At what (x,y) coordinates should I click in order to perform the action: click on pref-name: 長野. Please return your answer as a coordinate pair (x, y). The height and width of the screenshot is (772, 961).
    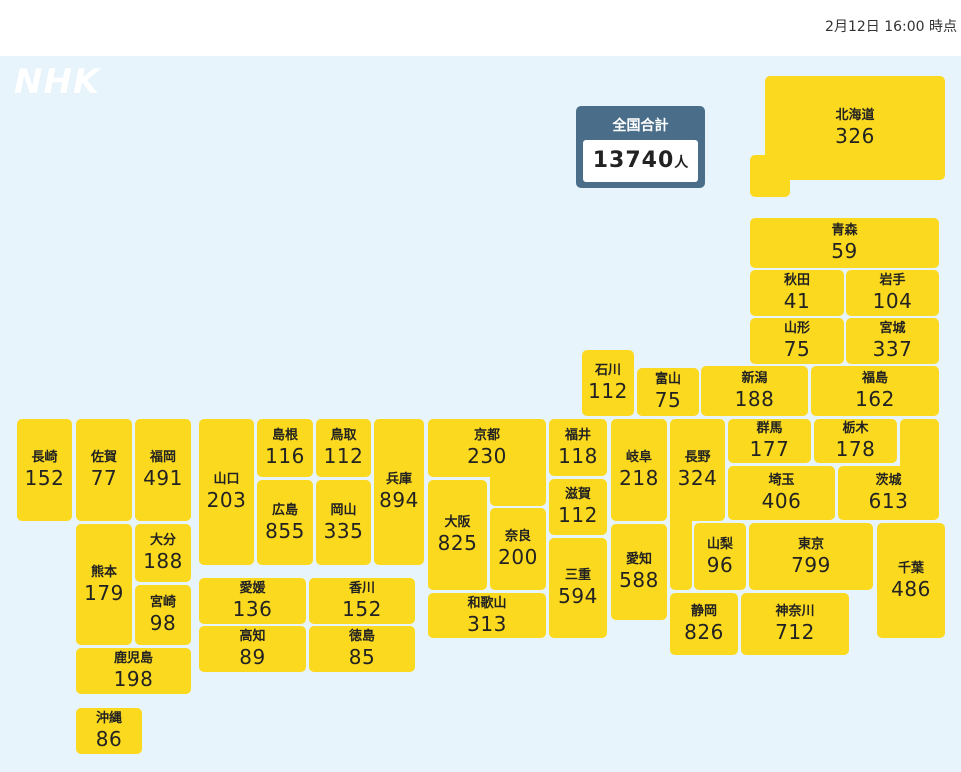
    Looking at the image, I should click on (697, 457).